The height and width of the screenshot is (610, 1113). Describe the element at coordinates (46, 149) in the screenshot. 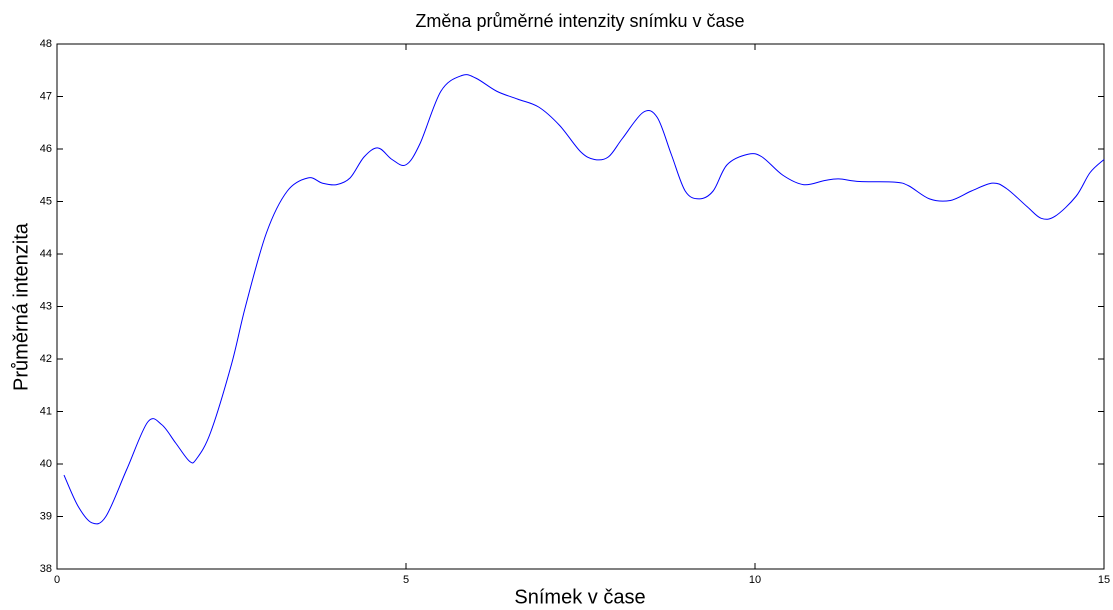

I see `y-tick-label: 46` at that location.